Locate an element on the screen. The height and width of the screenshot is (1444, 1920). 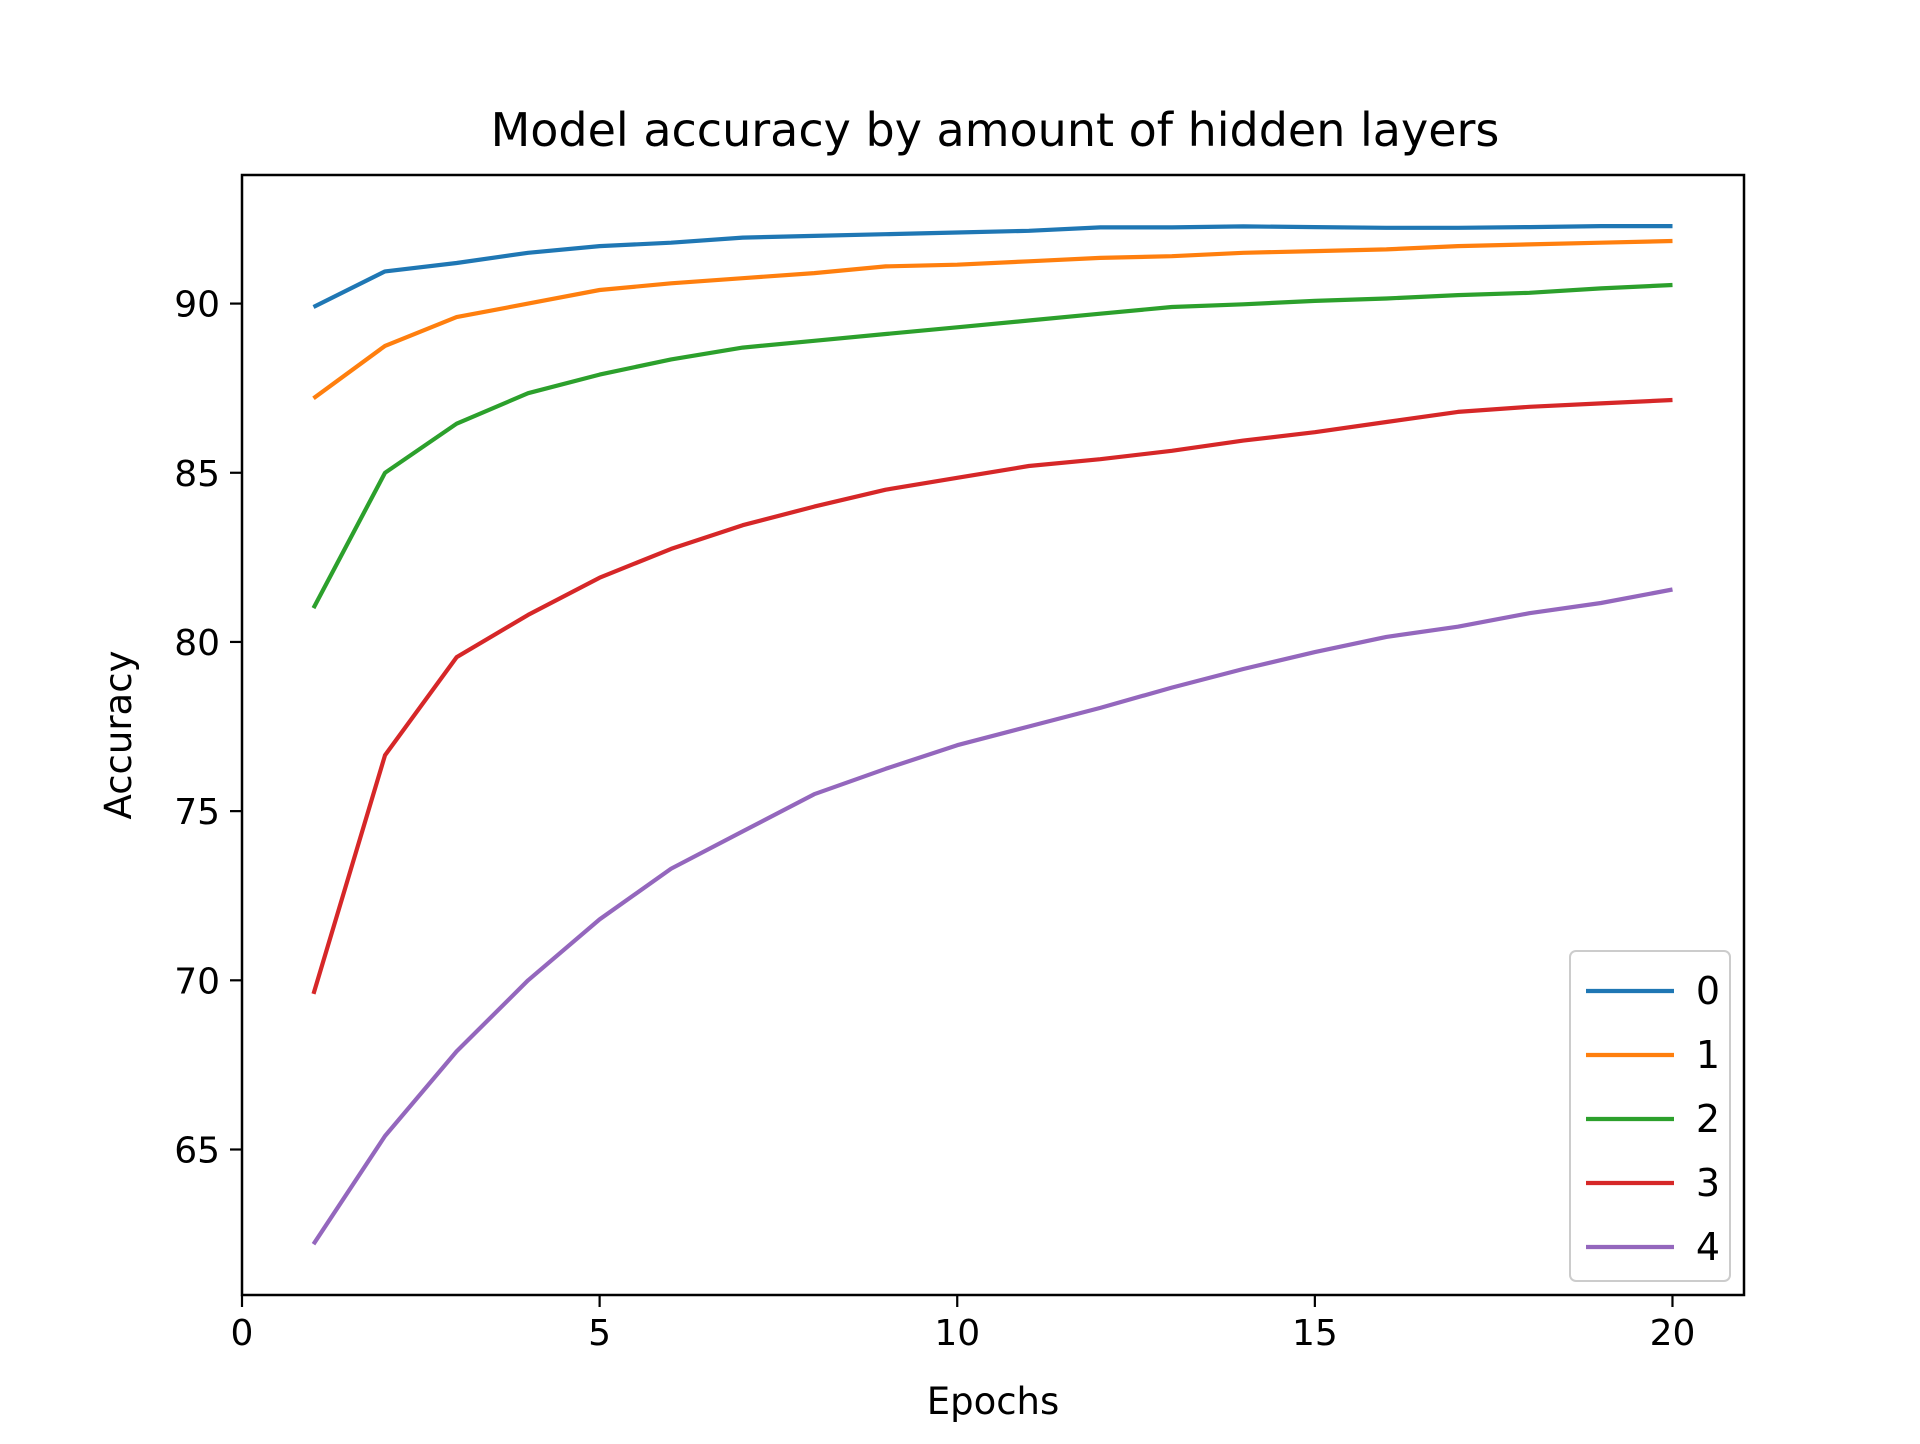
y-tick-label: 80 is located at coordinates (197, 643).